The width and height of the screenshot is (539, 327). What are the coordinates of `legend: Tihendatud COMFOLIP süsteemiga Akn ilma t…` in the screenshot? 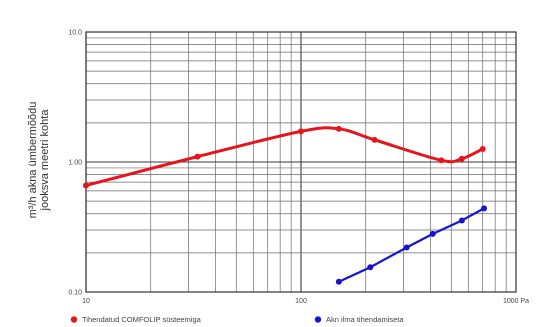 It's located at (237, 319).